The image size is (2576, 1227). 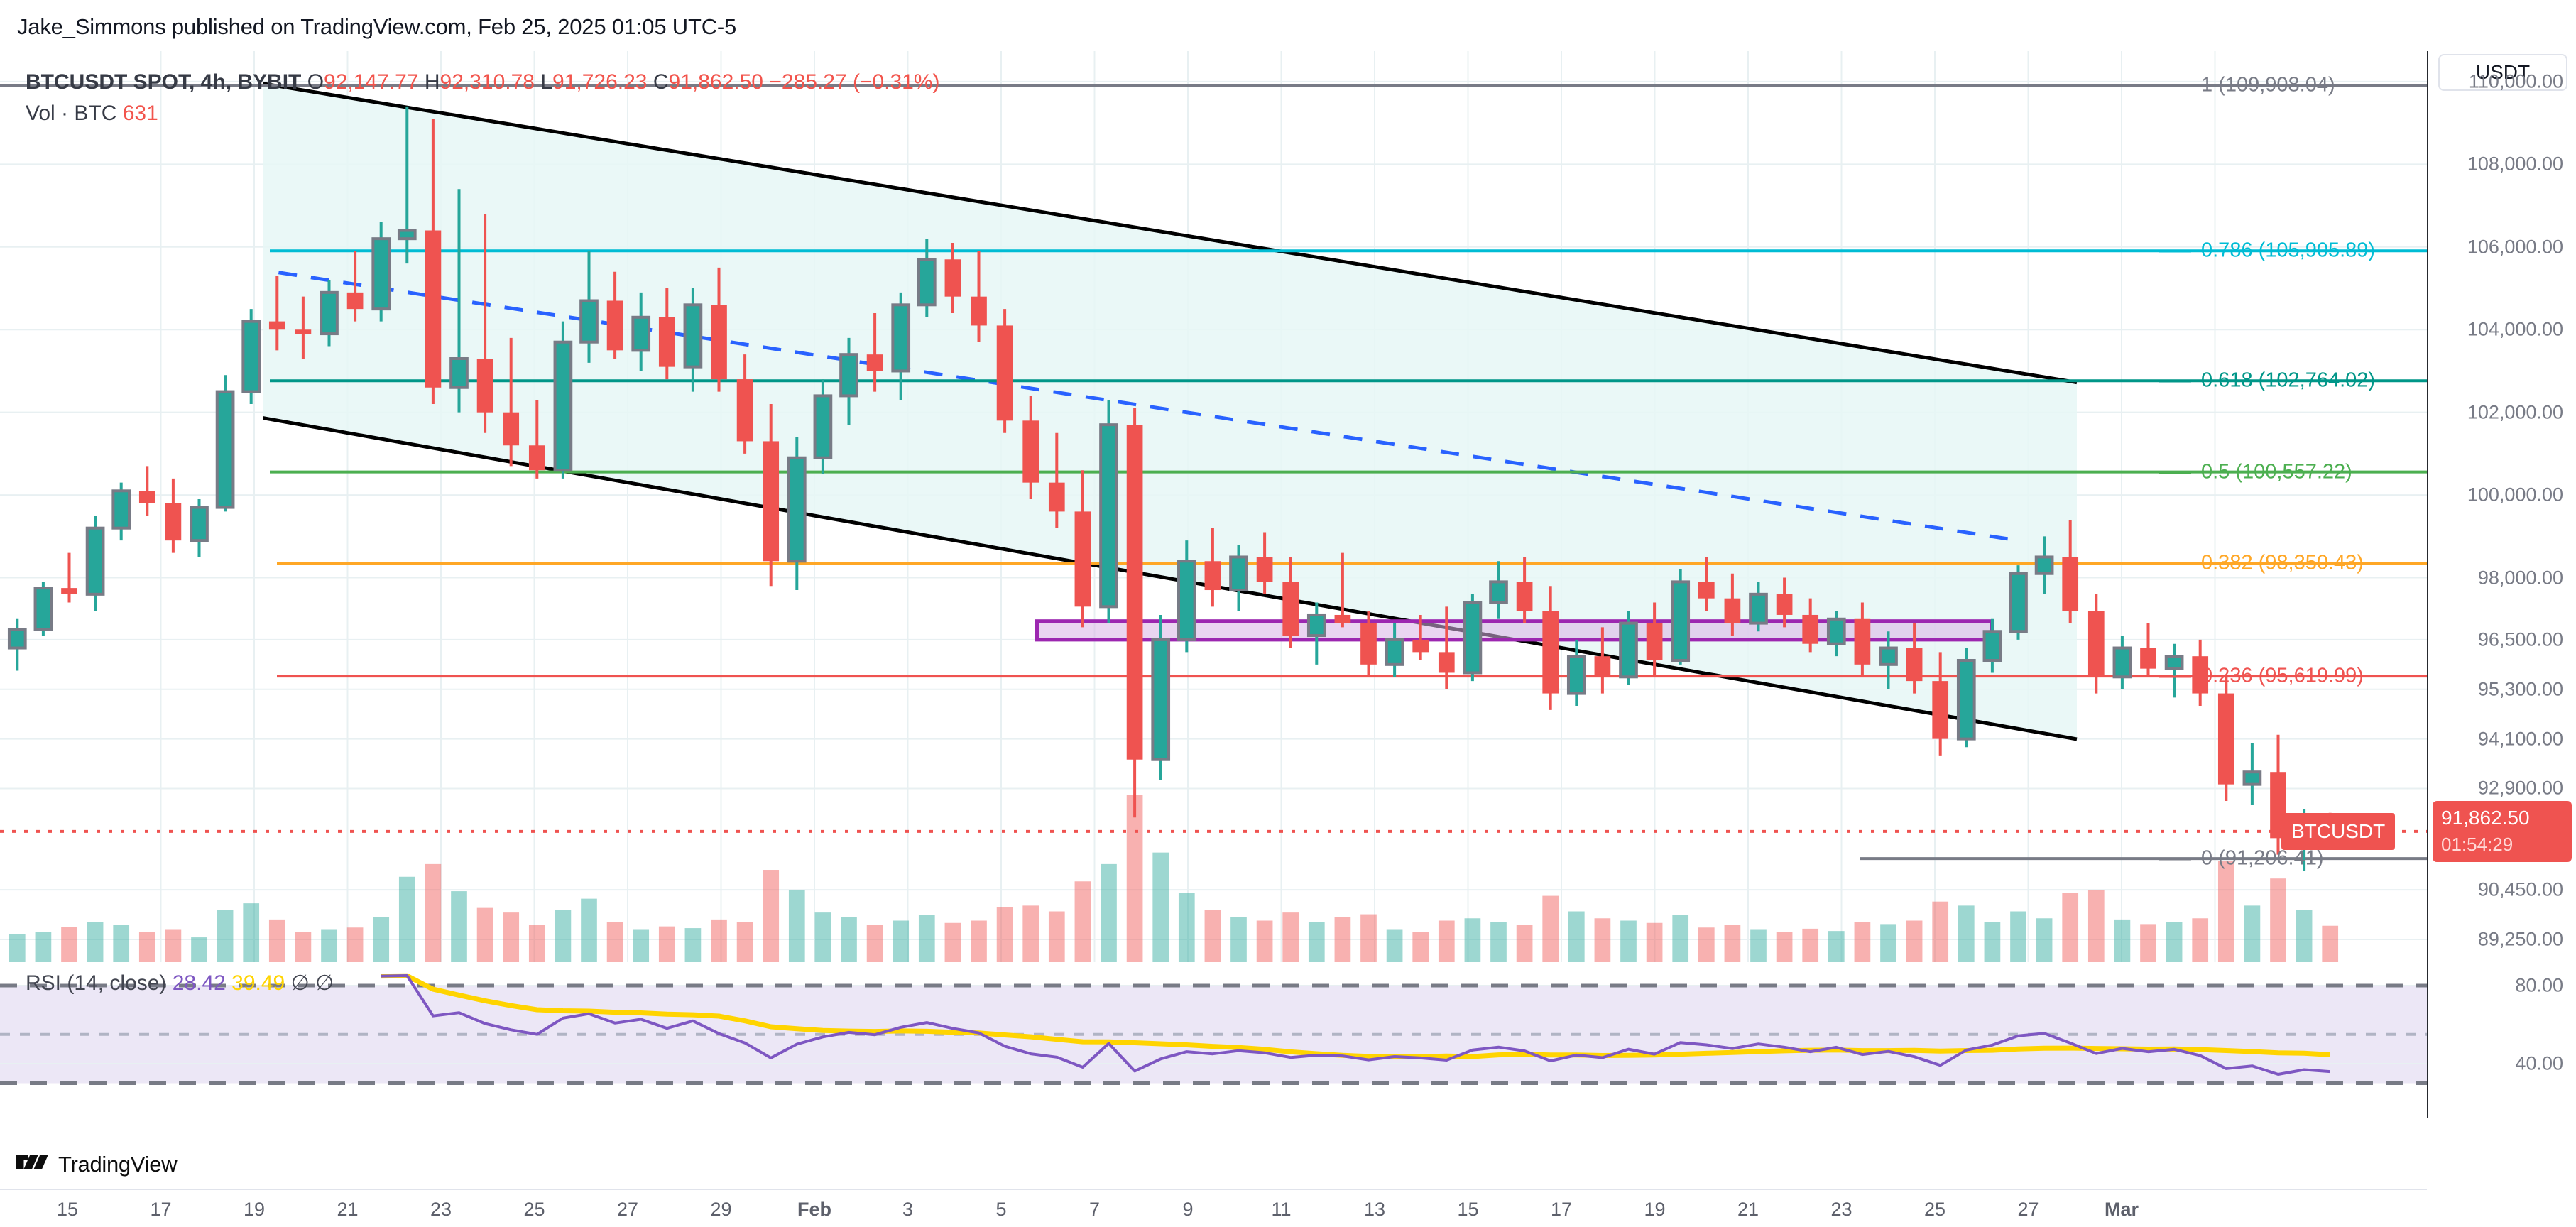 I want to click on time-axis-tick: 25, so click(x=1934, y=1209).